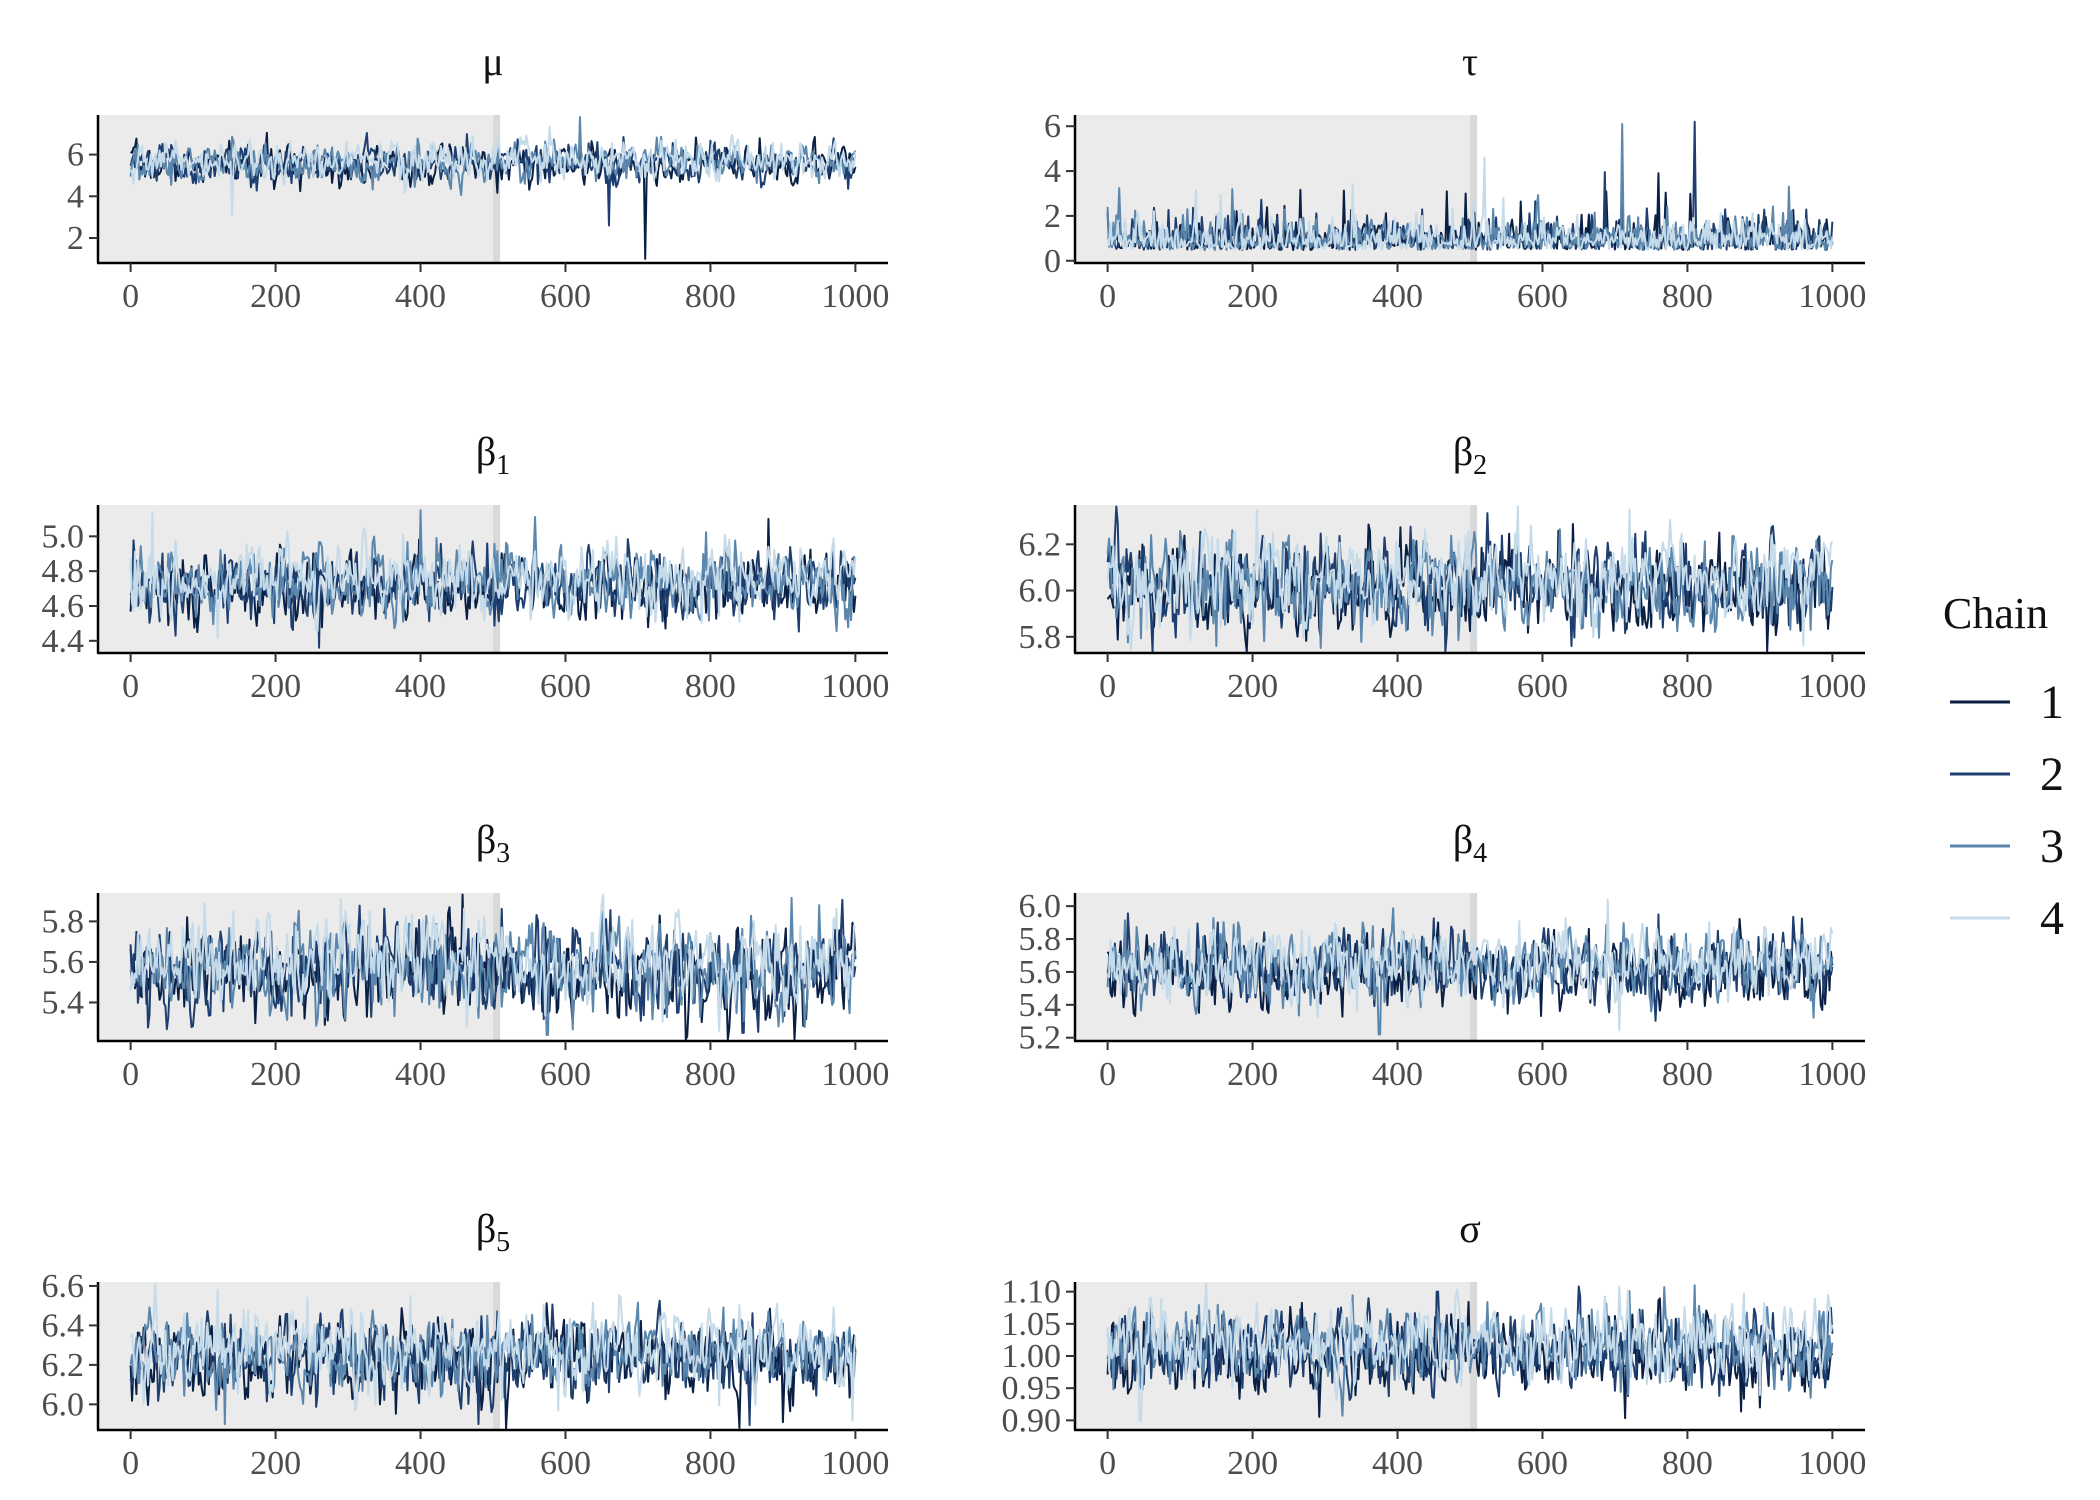  I want to click on legend-label-2: 2, so click(2052, 774).